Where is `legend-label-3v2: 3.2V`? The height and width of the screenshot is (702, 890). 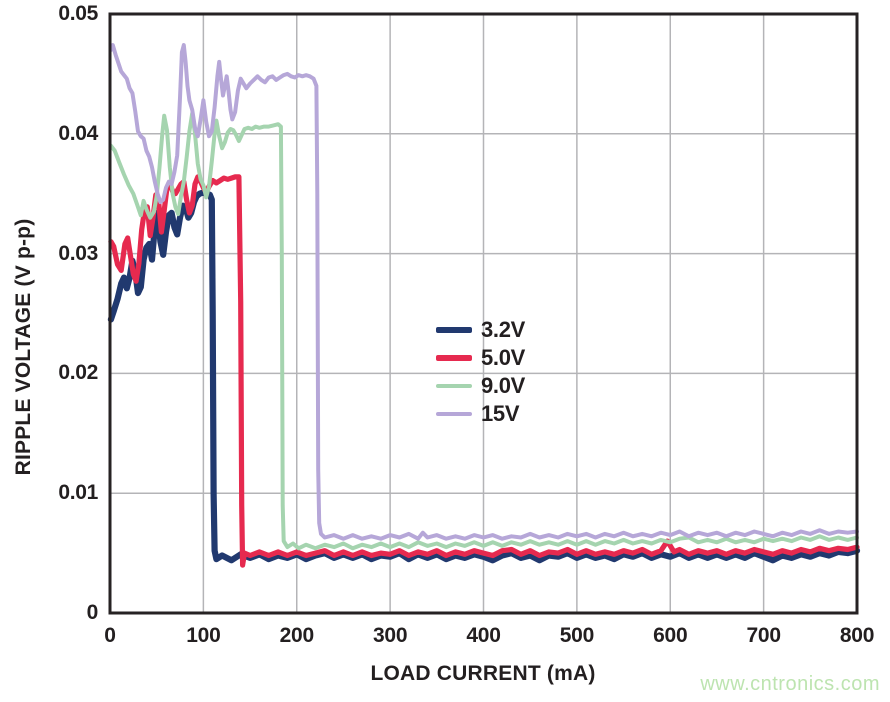 legend-label-3v2: 3.2V is located at coordinates (503, 329).